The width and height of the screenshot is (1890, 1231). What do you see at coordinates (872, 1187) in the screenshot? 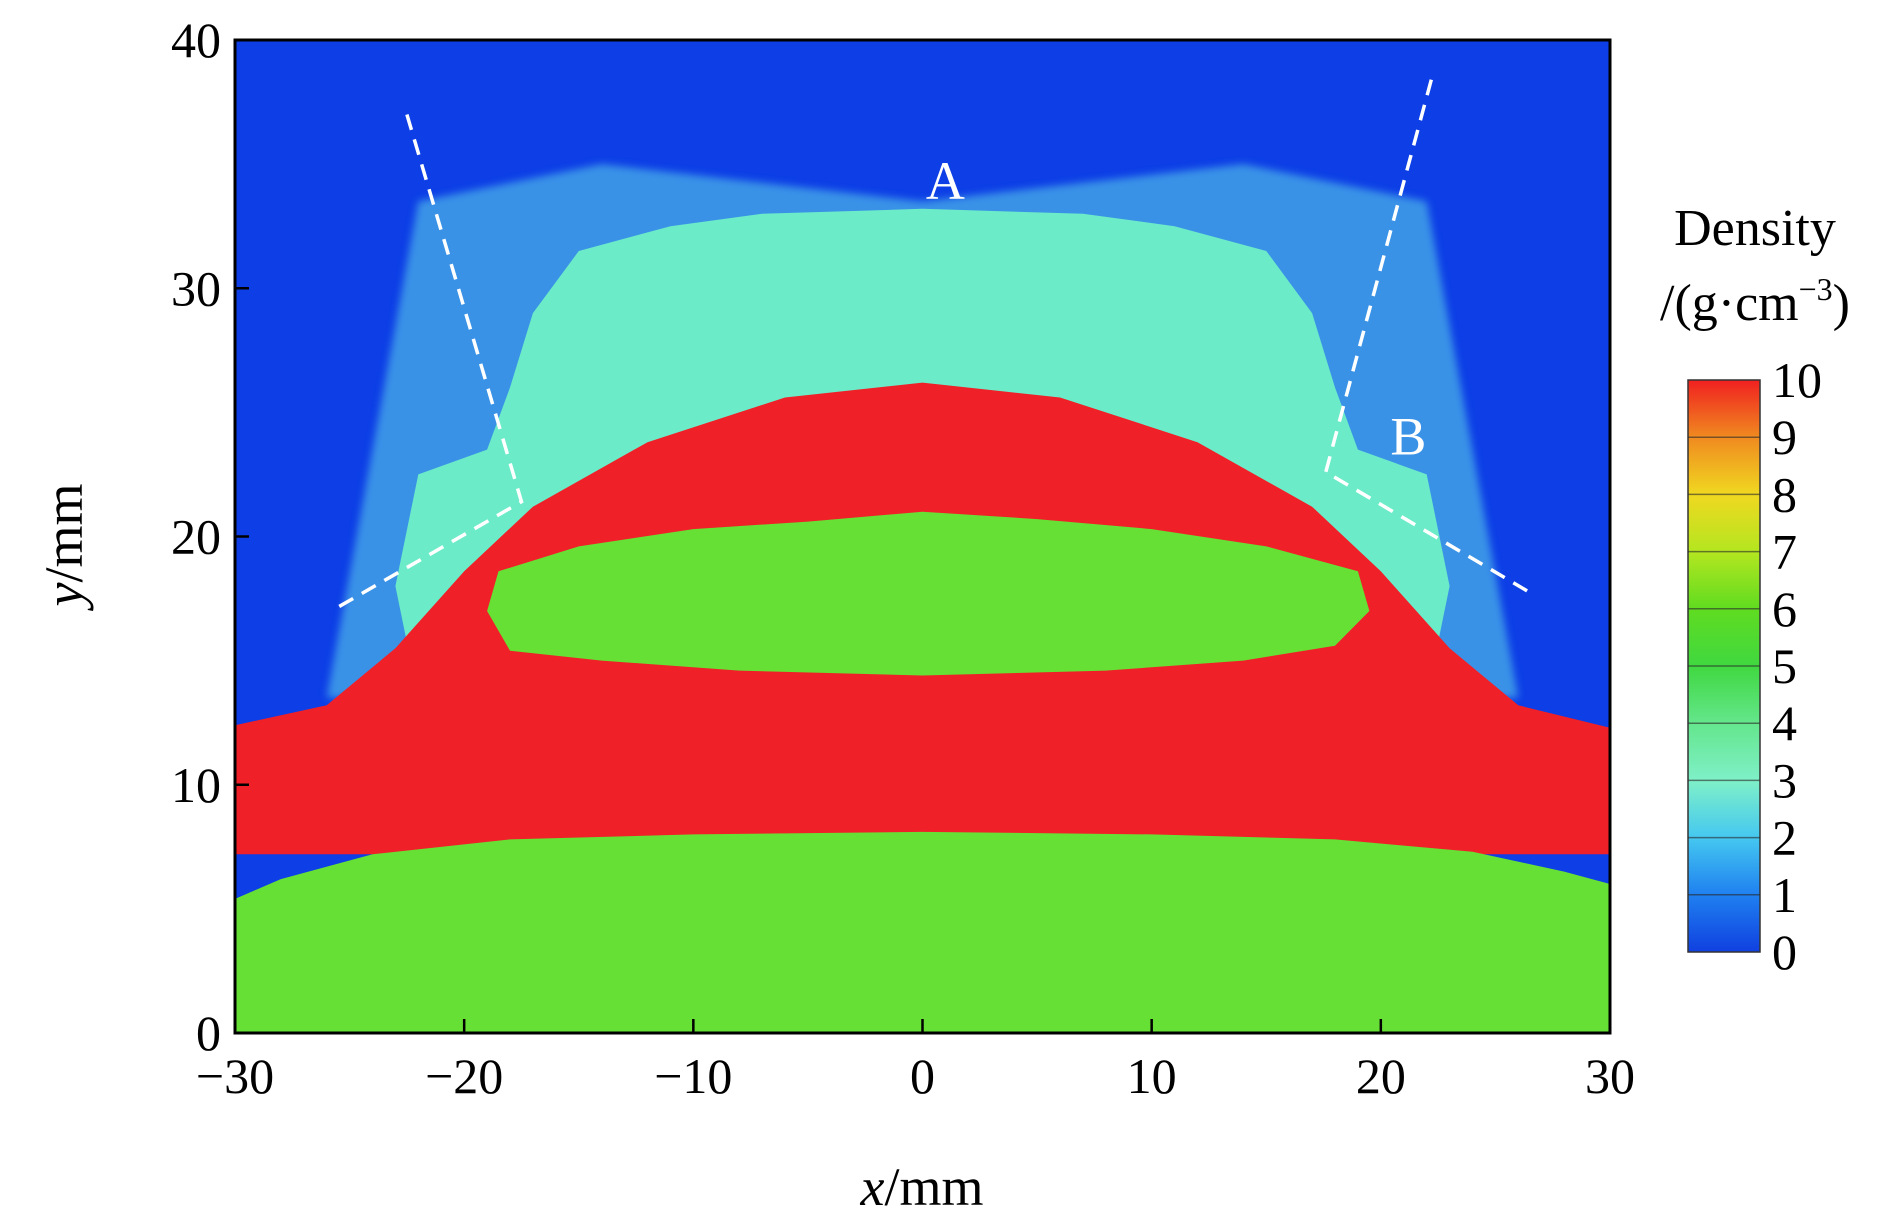
I see `x-axis-title-var: x` at bounding box center [872, 1187].